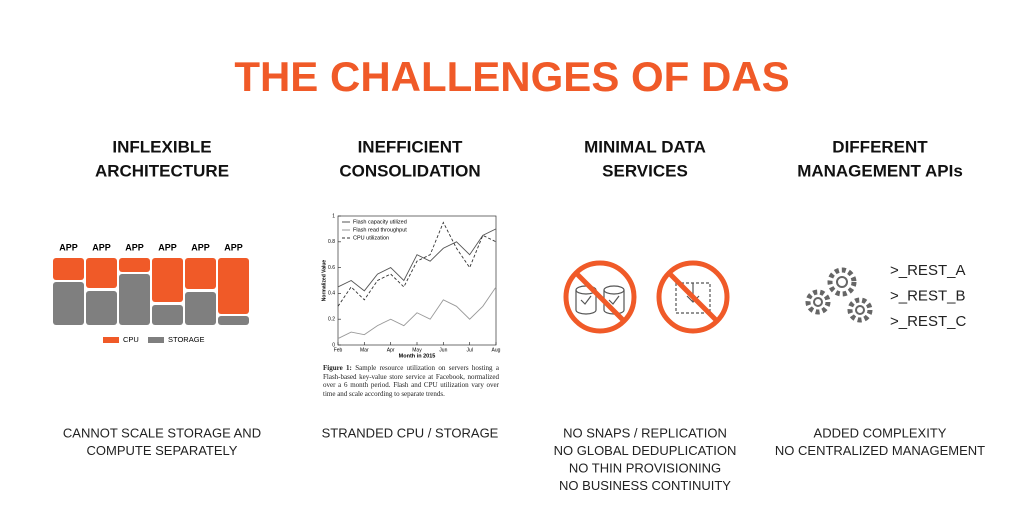 The image size is (1024, 521). I want to click on legend-label: Flash read throughput, so click(380, 230).